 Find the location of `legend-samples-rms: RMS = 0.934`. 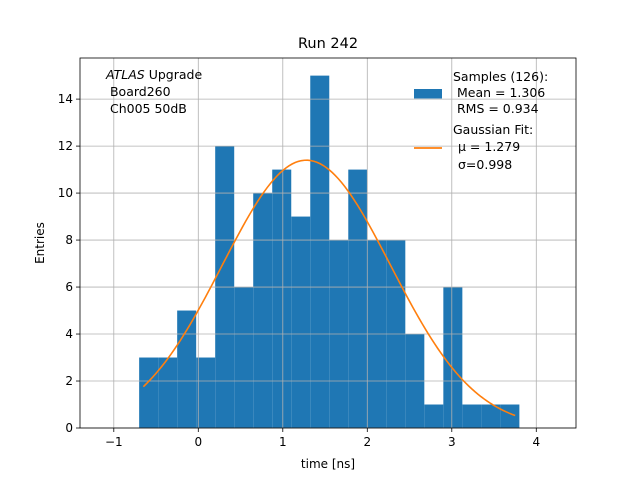

legend-samples-rms: RMS = 0.934 is located at coordinates (496, 108).